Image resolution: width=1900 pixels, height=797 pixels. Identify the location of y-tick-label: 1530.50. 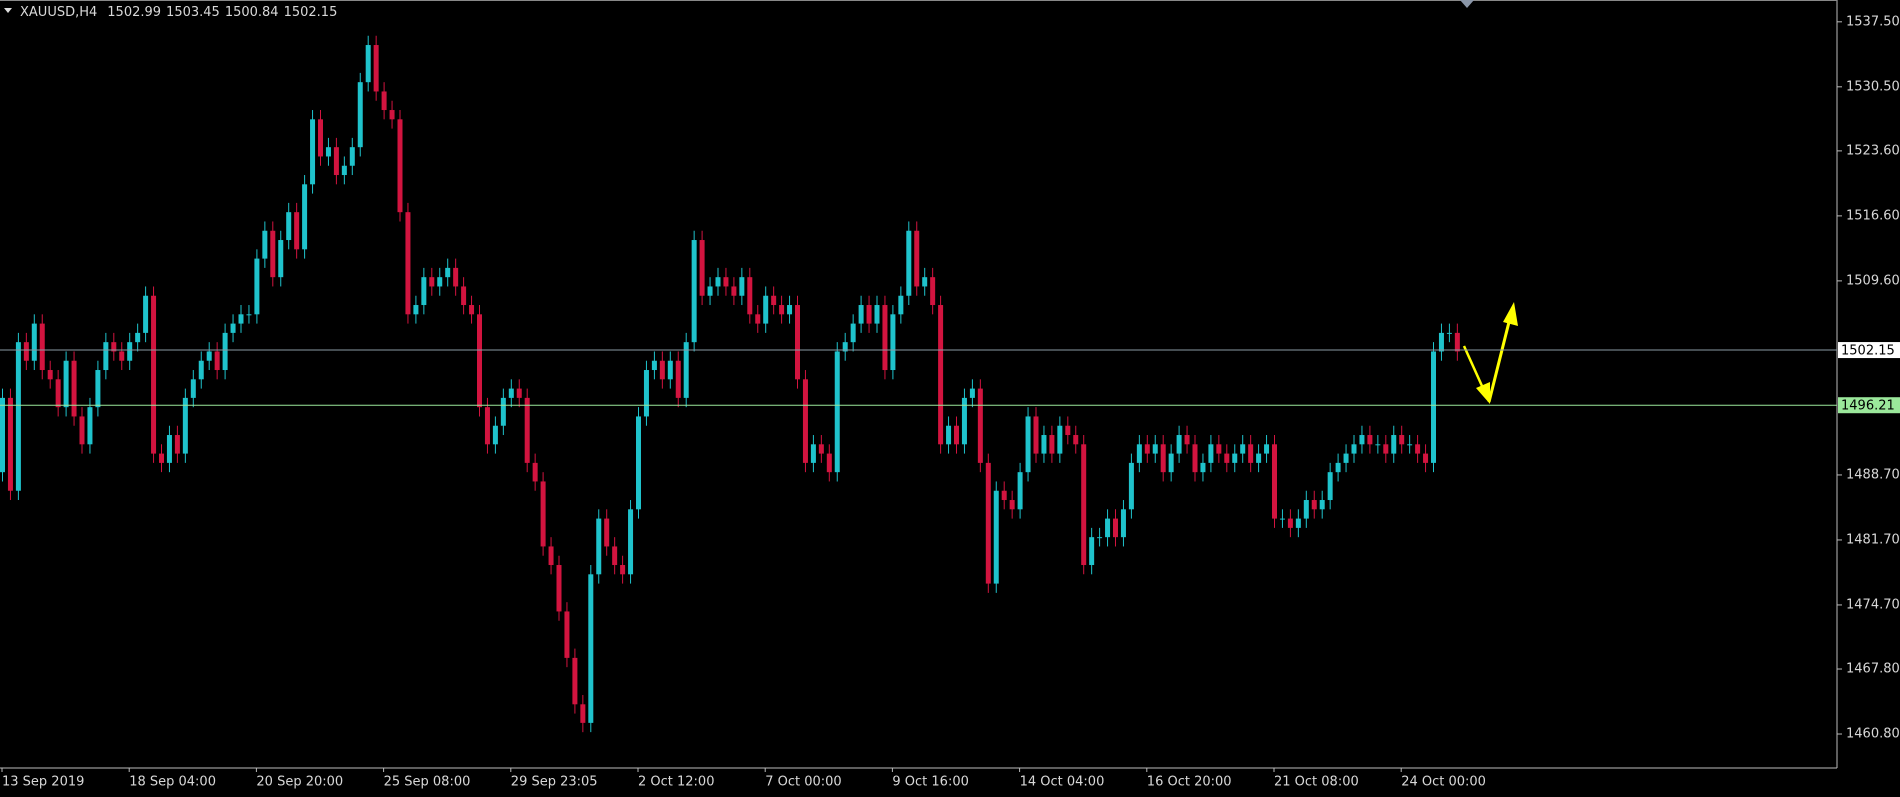
(1873, 86).